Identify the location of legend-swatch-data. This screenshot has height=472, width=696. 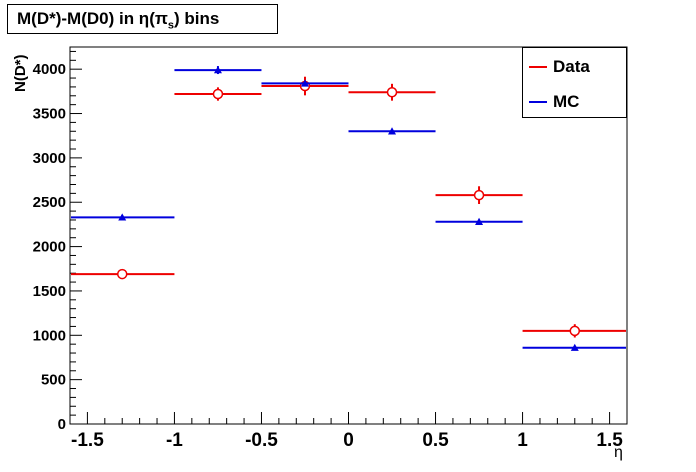
(538, 67).